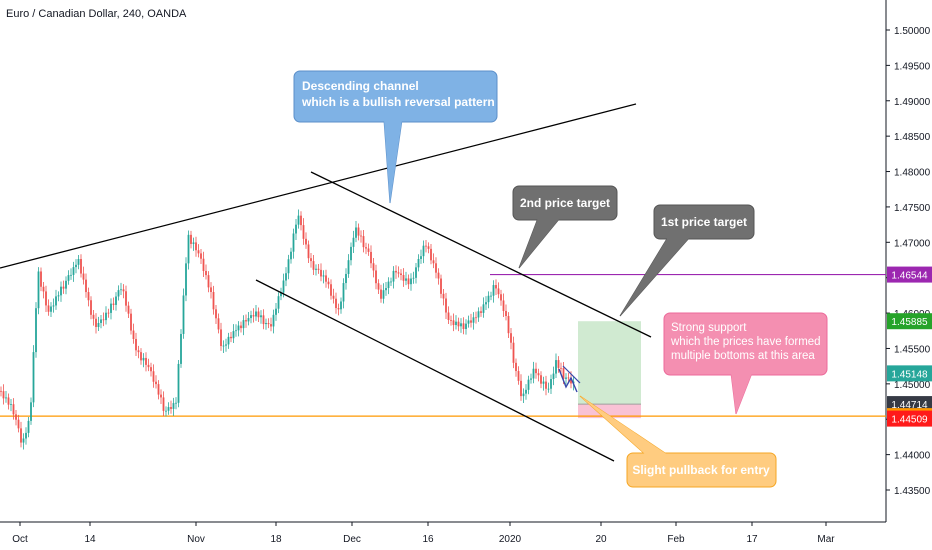 The image size is (932, 550). What do you see at coordinates (571, 374) in the screenshot?
I see `pattern-upper-line` at bounding box center [571, 374].